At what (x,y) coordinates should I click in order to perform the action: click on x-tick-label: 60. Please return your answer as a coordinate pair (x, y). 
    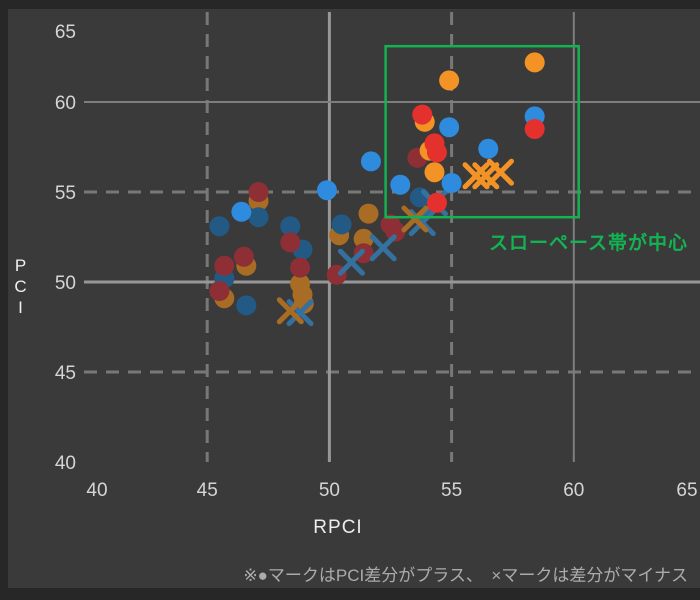
    Looking at the image, I should click on (573, 490).